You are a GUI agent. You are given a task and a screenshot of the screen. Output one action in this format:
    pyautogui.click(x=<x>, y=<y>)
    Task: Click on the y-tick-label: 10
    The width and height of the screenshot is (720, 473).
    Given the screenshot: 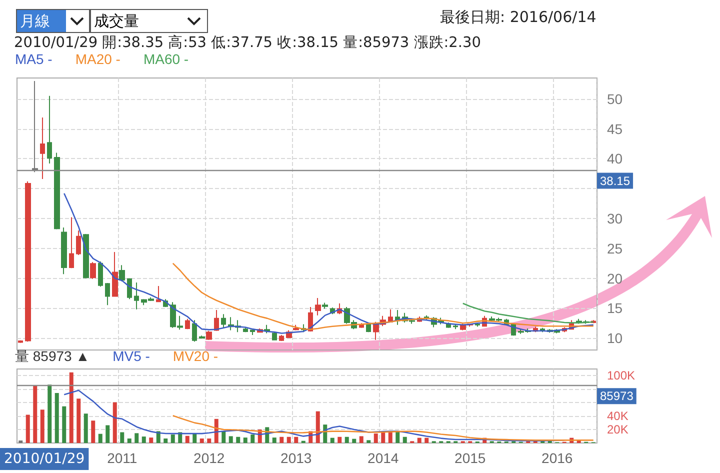 What is the action you would take?
    pyautogui.click(x=615, y=338)
    